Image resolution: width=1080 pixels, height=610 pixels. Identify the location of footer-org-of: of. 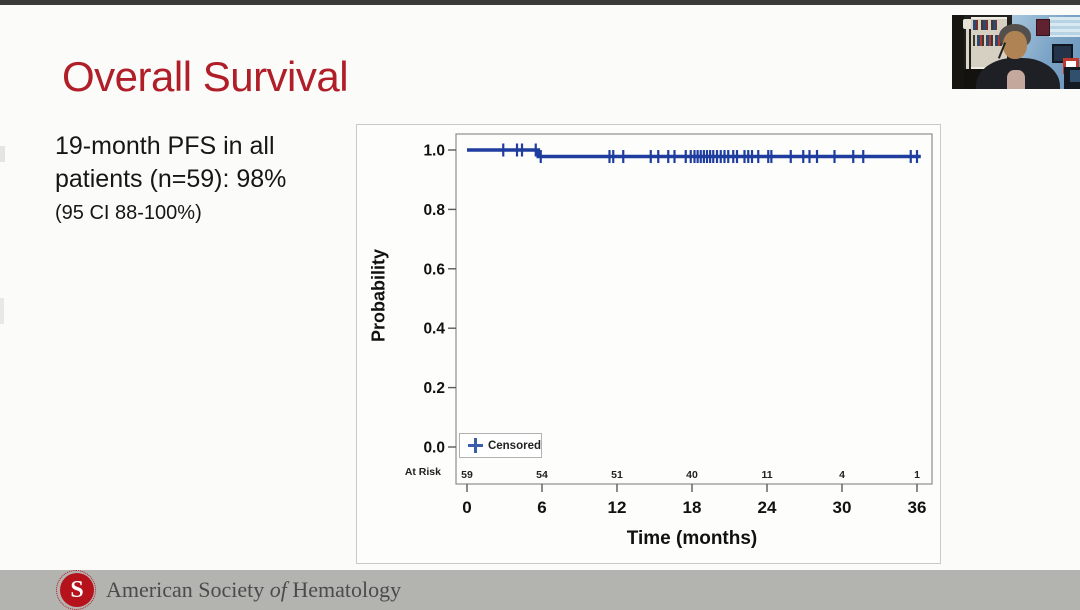
(278, 589).